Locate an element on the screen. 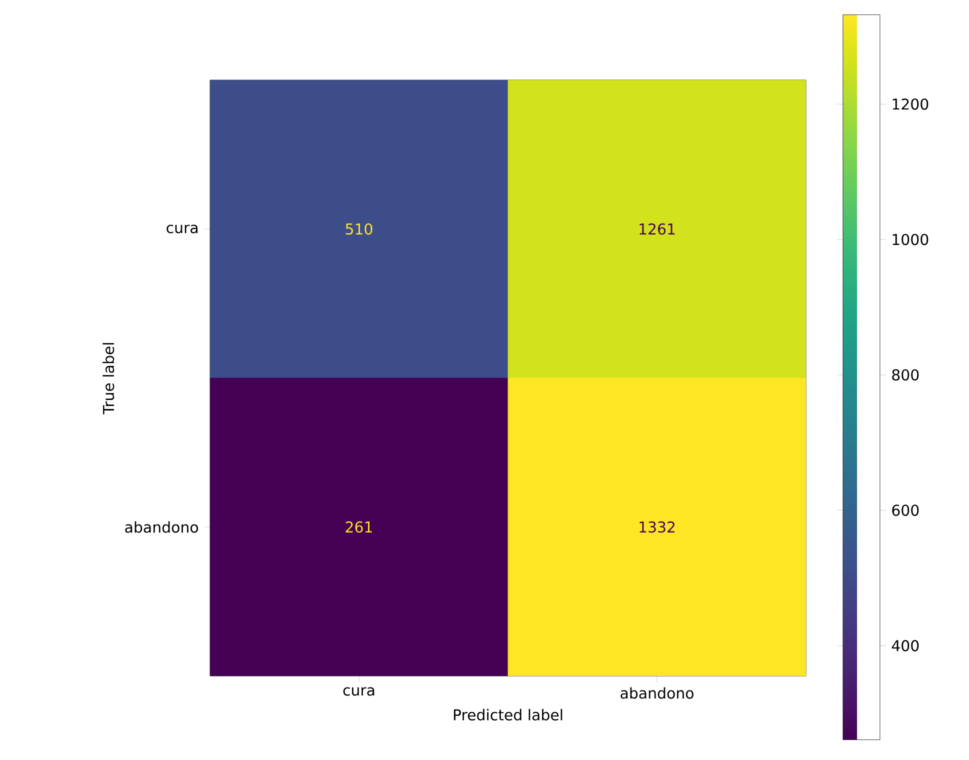 The width and height of the screenshot is (969, 760). x-axis-title: Predicted label is located at coordinates (508, 714).